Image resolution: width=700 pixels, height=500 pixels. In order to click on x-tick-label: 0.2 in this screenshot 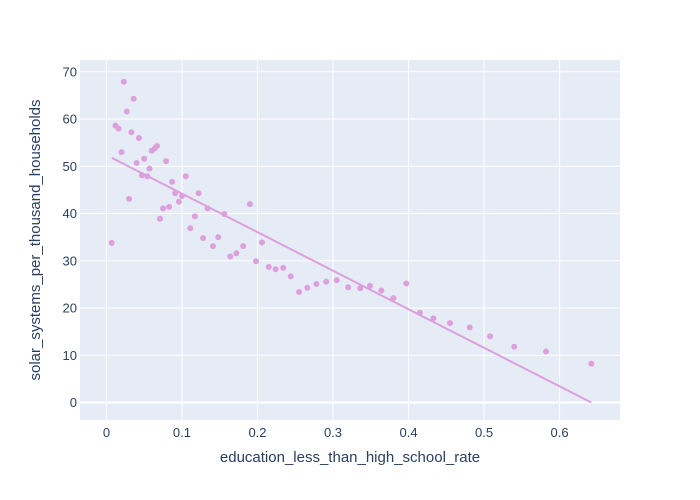, I will do `click(257, 432)`.